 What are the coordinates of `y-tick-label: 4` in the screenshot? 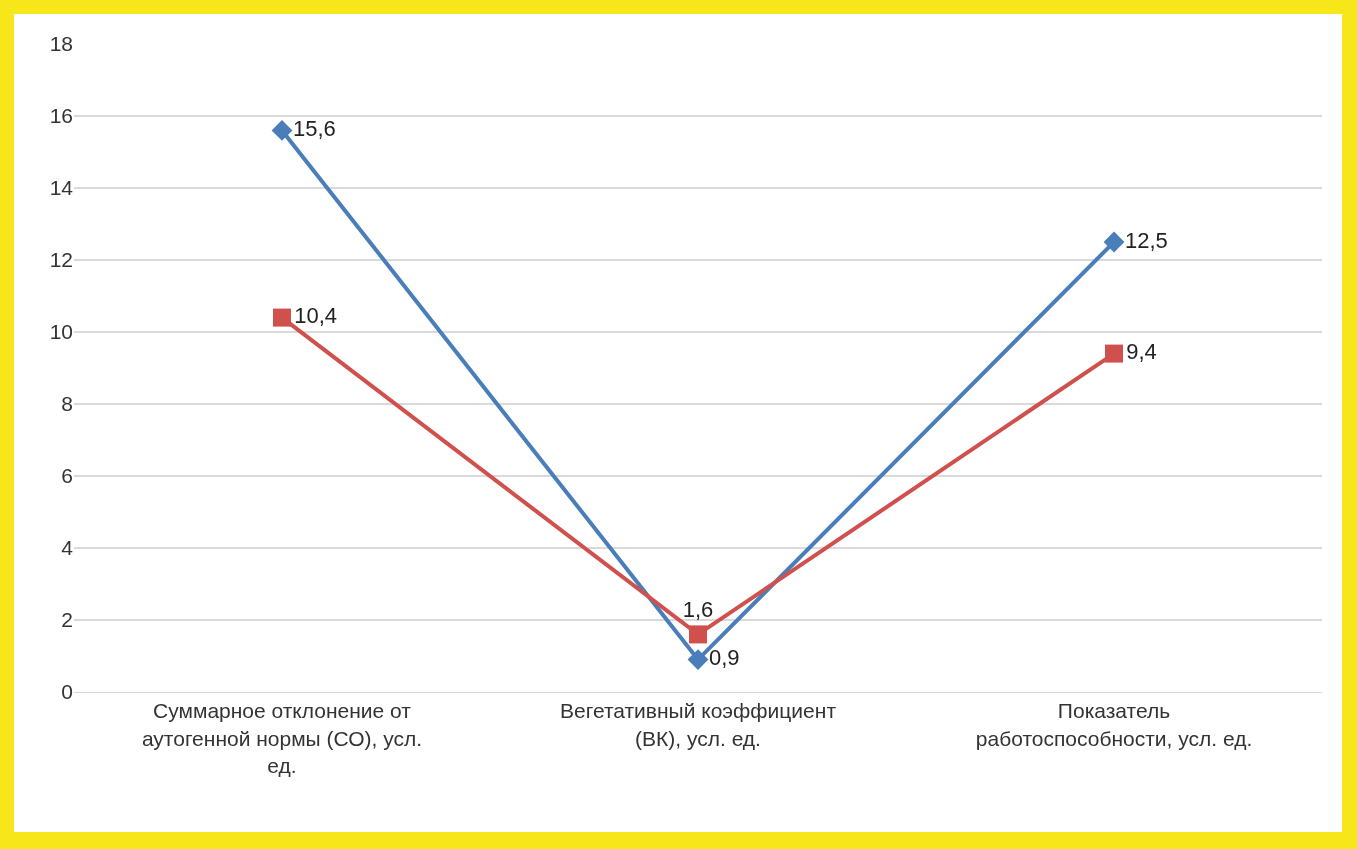 It's located at (67, 548).